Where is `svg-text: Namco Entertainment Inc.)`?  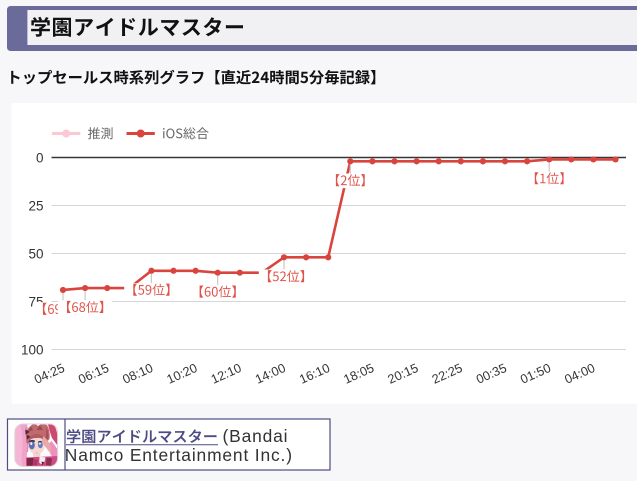
svg-text: Namco Entertainment Inc.) is located at coordinates (179, 455).